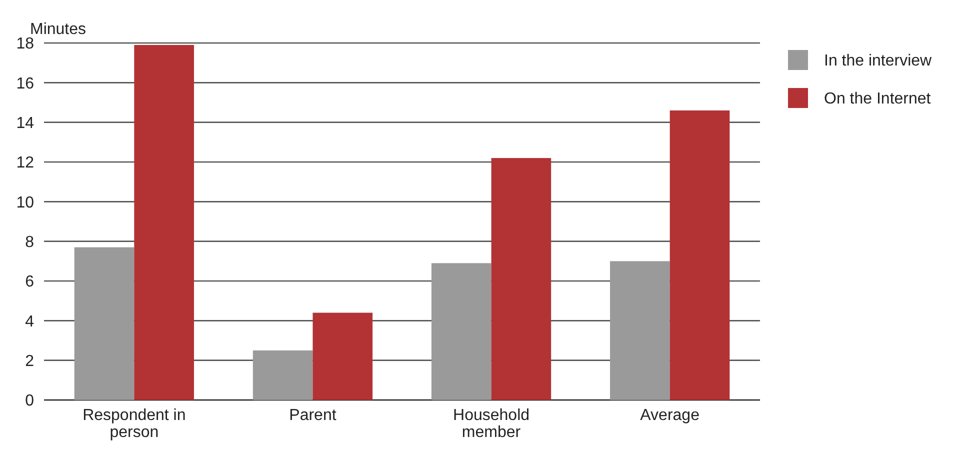  What do you see at coordinates (670, 415) in the screenshot?
I see `x-tick-label: Average` at bounding box center [670, 415].